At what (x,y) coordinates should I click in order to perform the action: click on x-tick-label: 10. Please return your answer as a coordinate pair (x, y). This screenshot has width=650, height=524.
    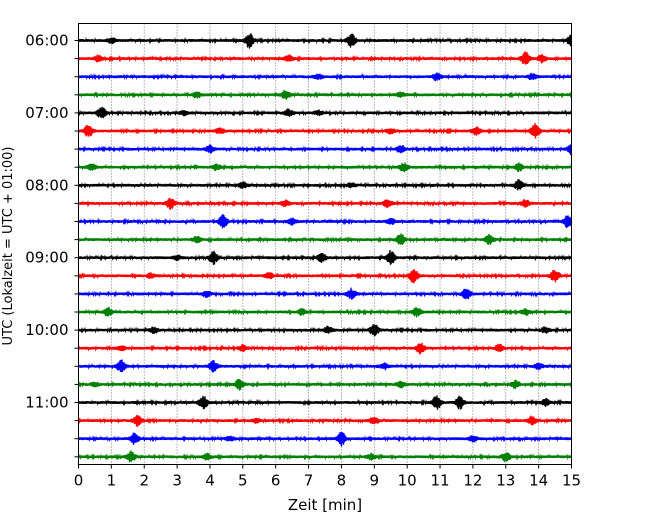
    Looking at the image, I should click on (407, 481).